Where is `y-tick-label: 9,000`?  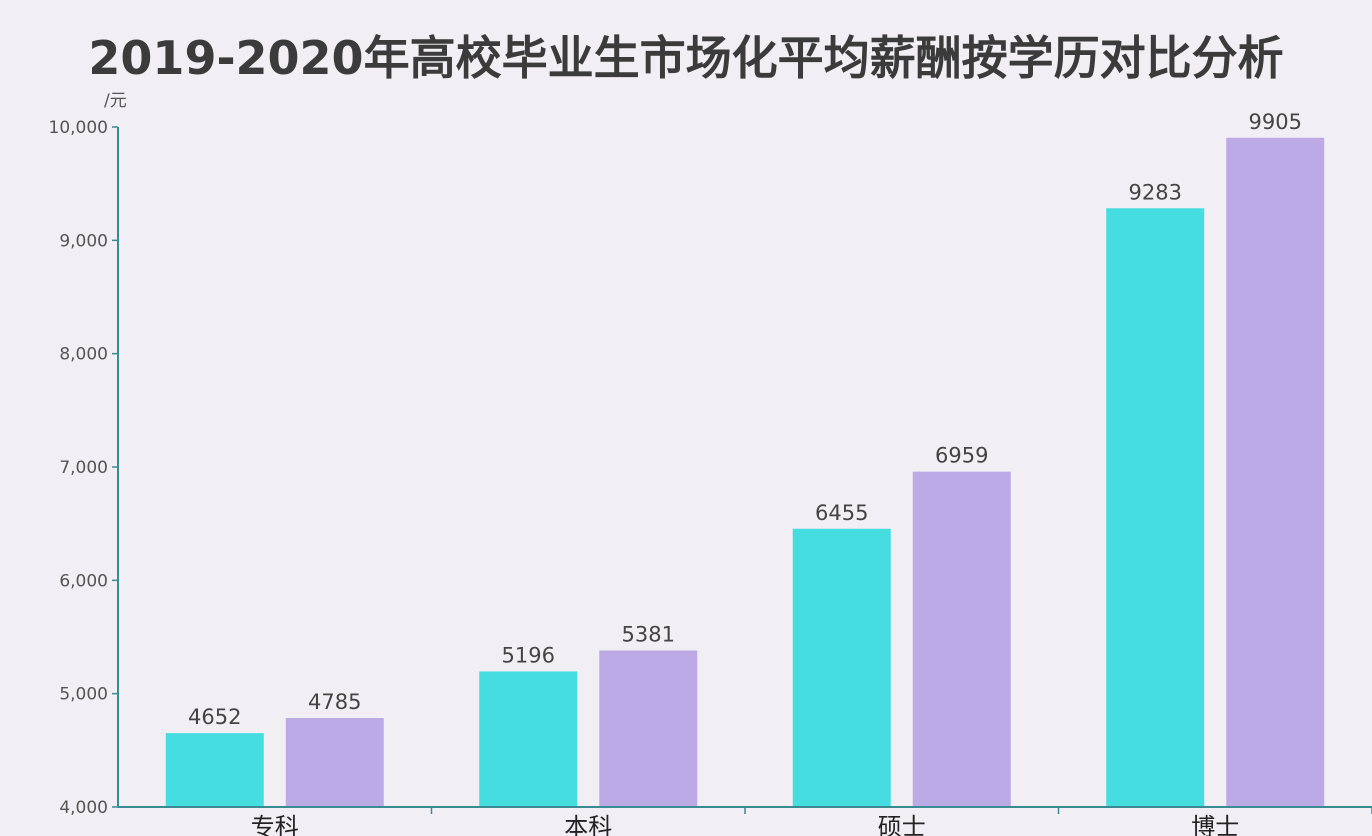 y-tick-label: 9,000 is located at coordinates (83, 241).